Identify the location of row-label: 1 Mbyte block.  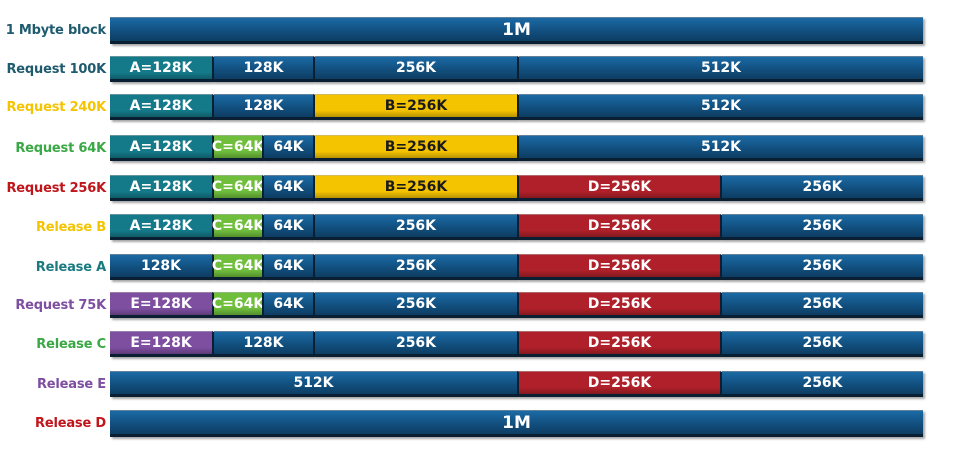
(55, 30).